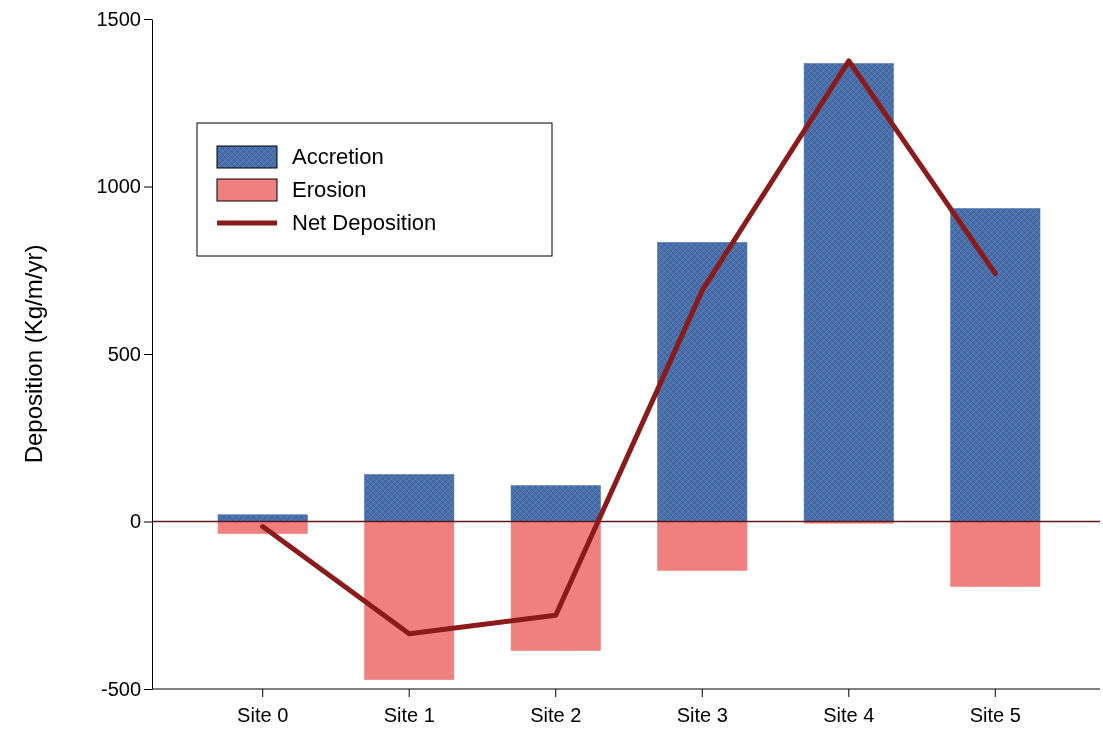  I want to click on x-tick-label: Site 0, so click(263, 715).